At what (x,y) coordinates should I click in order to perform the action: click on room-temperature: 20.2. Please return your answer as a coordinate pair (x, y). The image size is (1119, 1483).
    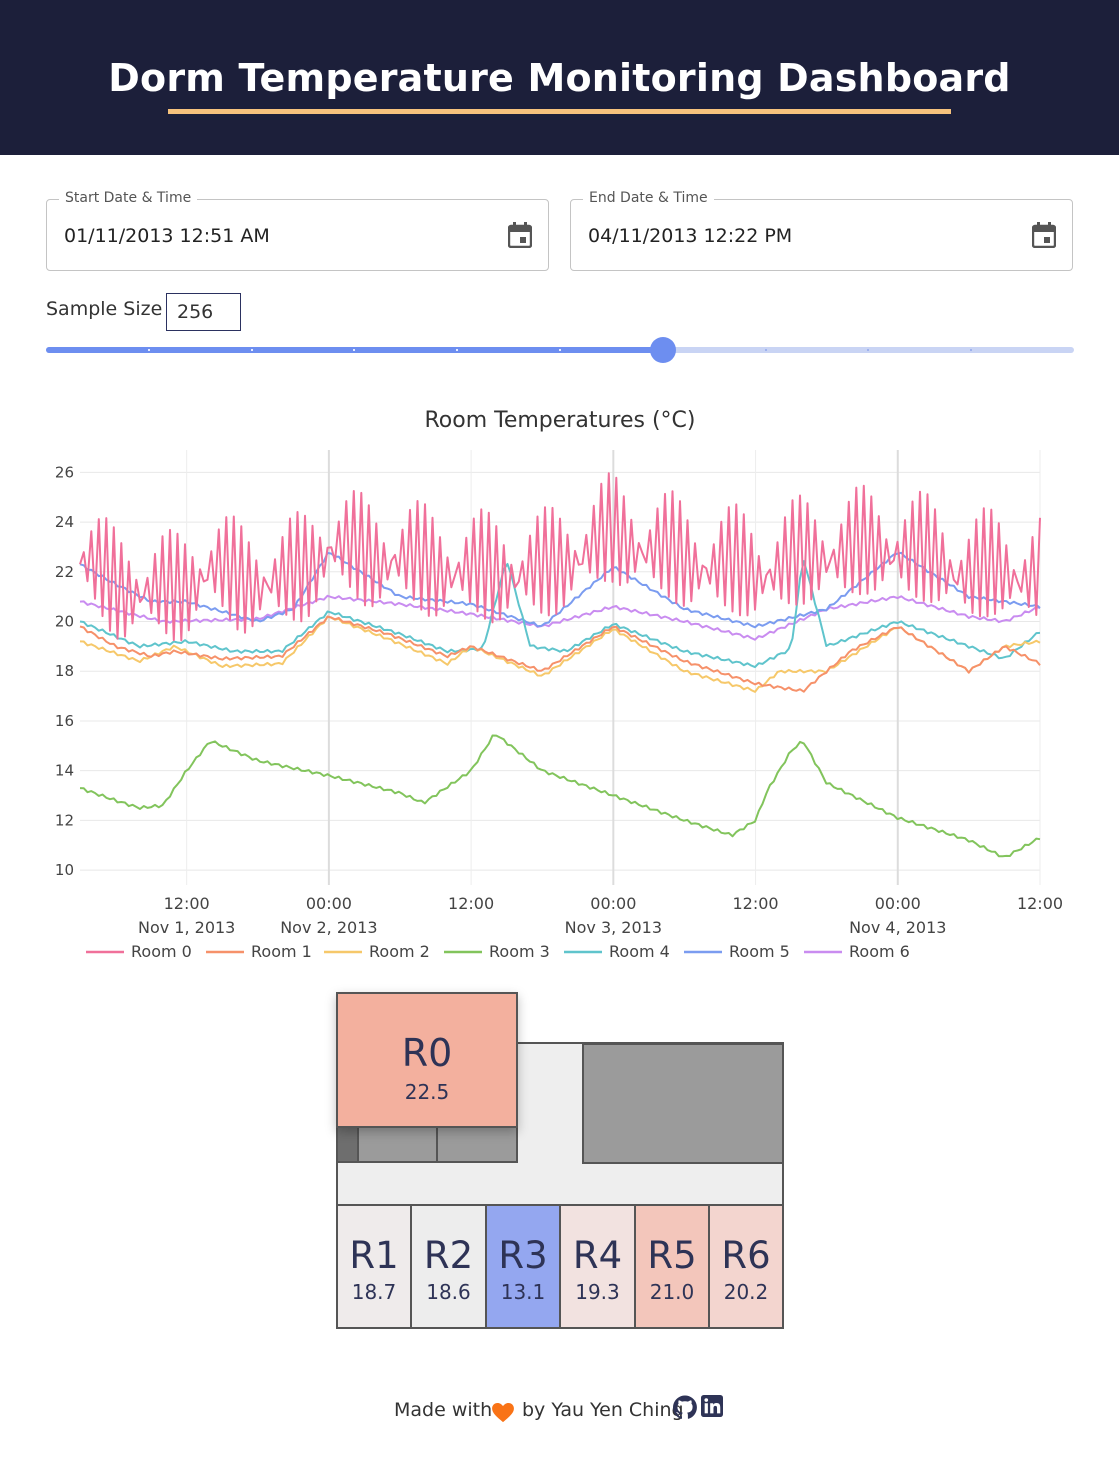
    Looking at the image, I should click on (746, 1292).